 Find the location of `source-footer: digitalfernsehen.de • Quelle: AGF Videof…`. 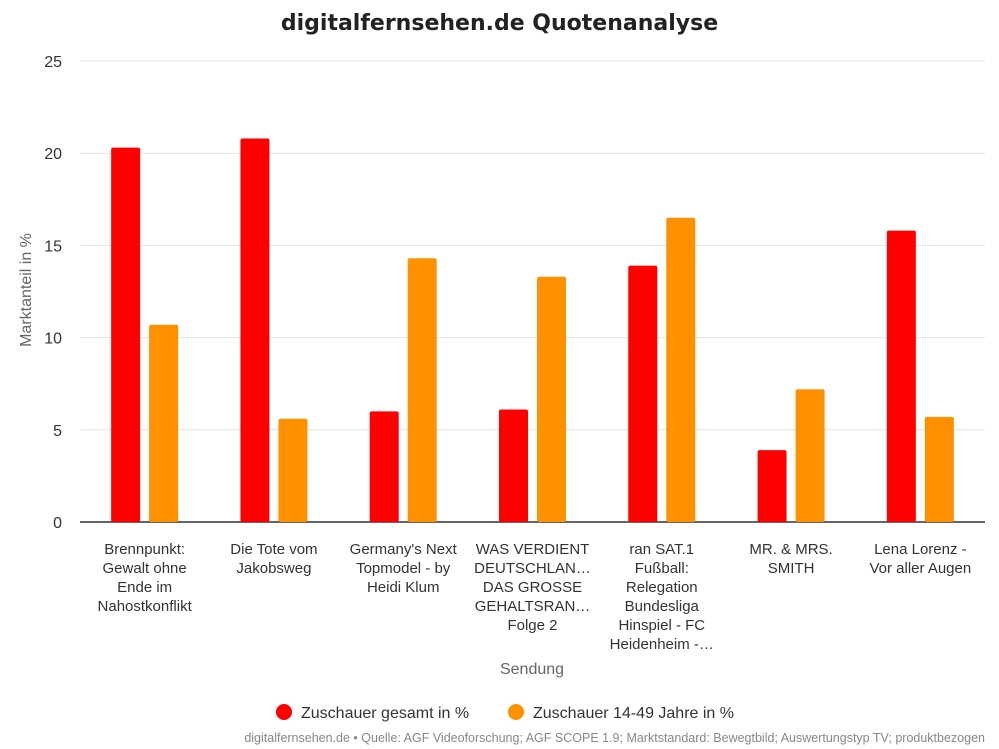

source-footer: digitalfernsehen.de • Quelle: AGF Videof… is located at coordinates (614, 738).